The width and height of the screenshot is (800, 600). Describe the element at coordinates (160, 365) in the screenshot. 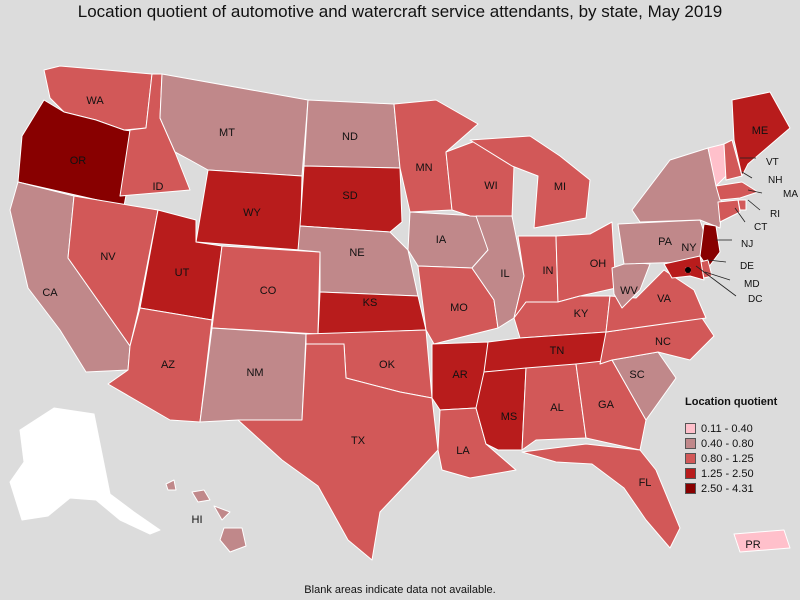

I see `state-az` at that location.